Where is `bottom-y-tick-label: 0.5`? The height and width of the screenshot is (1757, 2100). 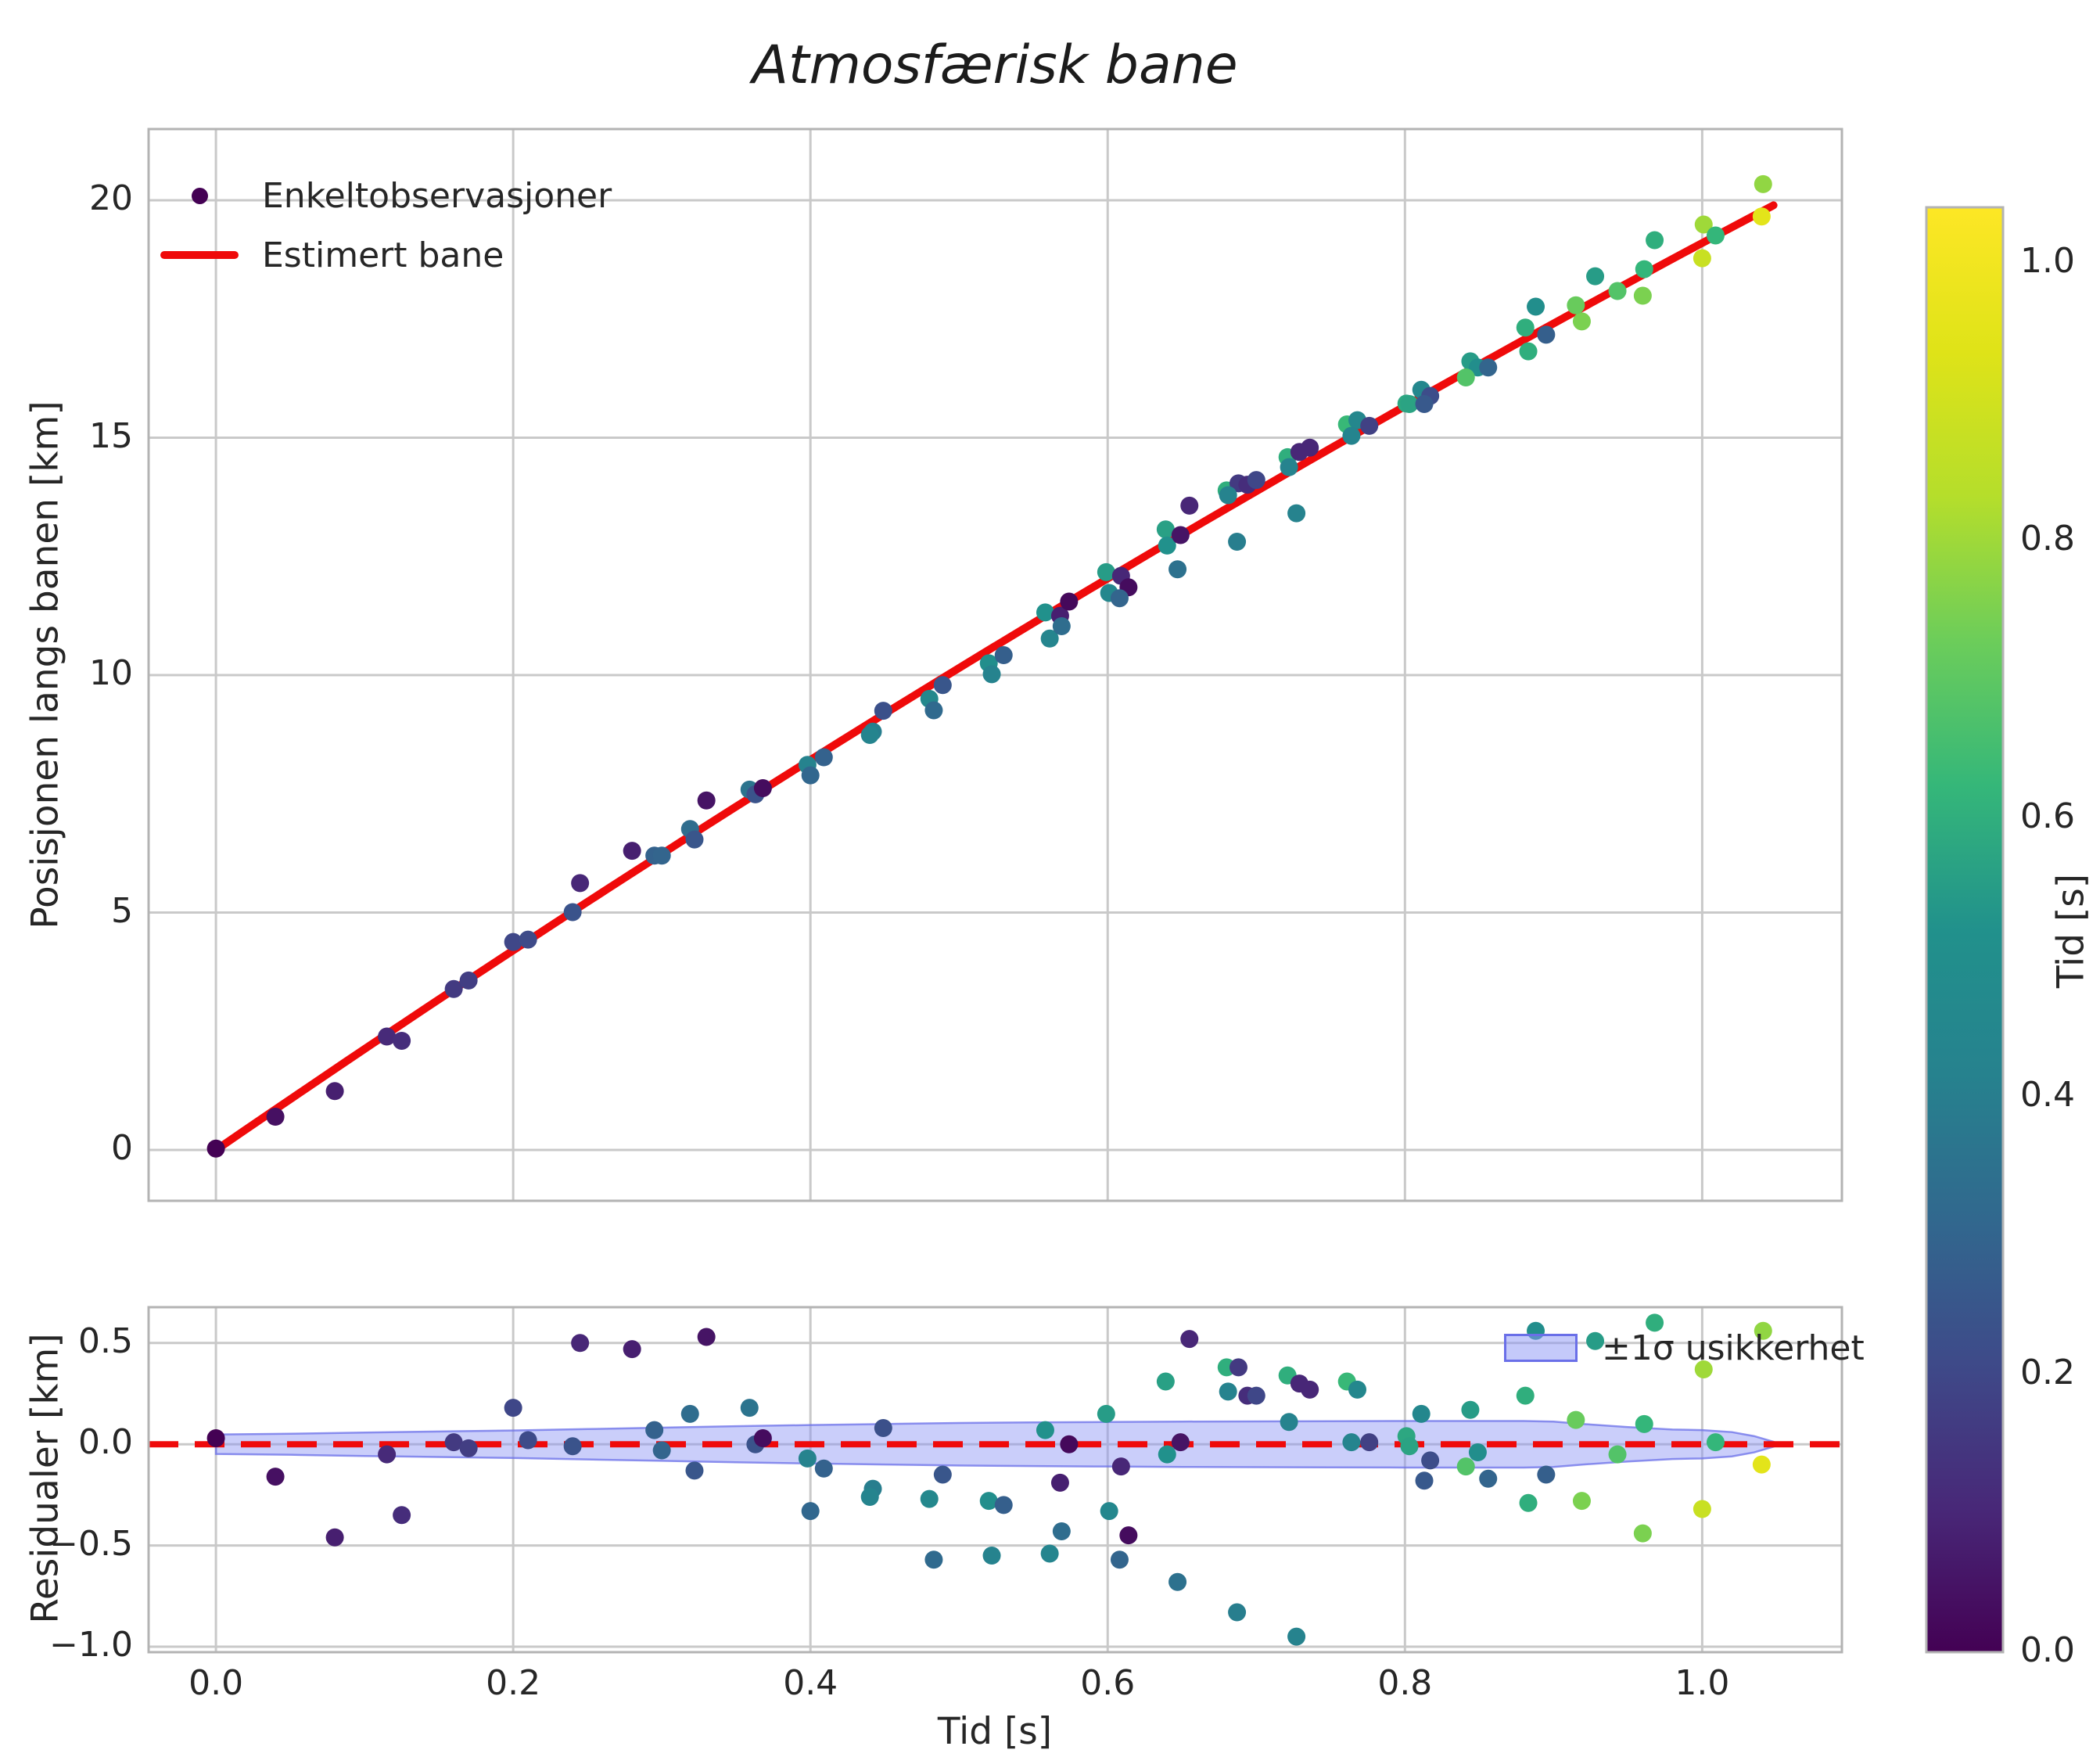
bottom-y-tick-label: 0.5 is located at coordinates (105, 1340).